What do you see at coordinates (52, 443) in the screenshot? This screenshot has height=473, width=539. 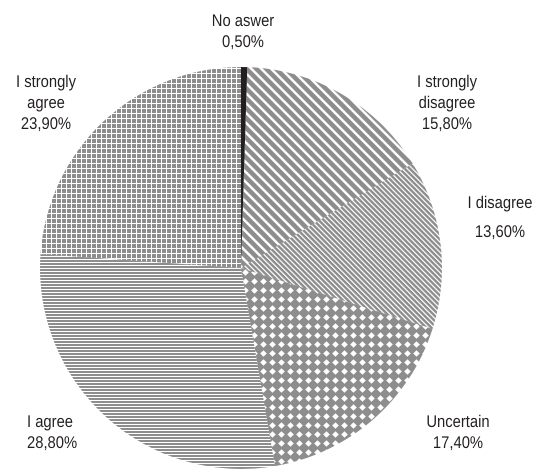 I see `data-label: 28,80%` at bounding box center [52, 443].